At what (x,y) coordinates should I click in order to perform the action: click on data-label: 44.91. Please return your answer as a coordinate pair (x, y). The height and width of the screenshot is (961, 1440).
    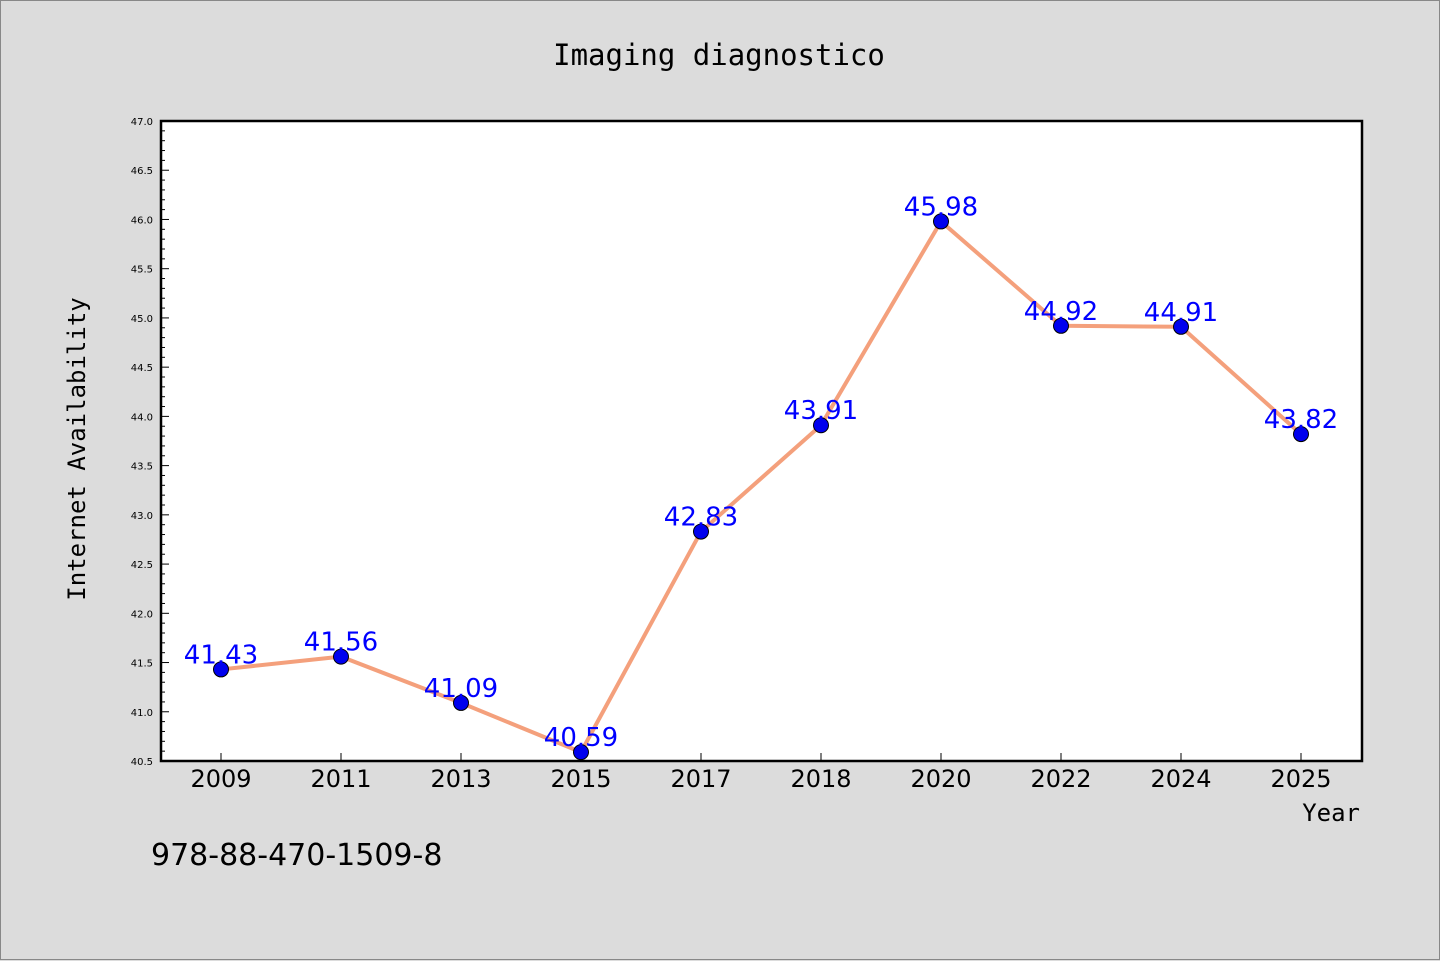
    Looking at the image, I should click on (1181, 313).